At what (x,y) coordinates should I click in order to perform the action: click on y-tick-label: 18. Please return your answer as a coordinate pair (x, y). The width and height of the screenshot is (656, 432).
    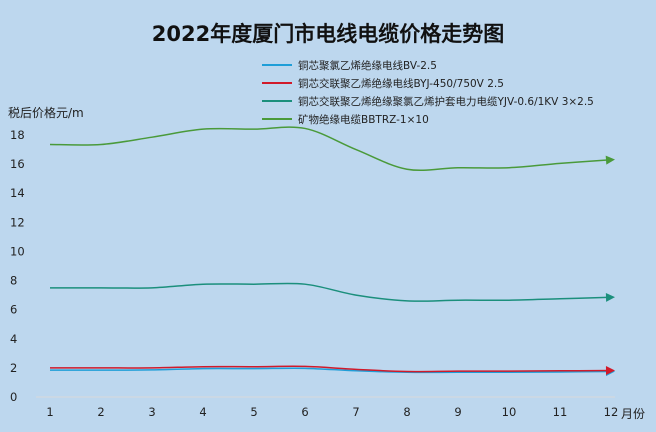
    Looking at the image, I should click on (17, 135).